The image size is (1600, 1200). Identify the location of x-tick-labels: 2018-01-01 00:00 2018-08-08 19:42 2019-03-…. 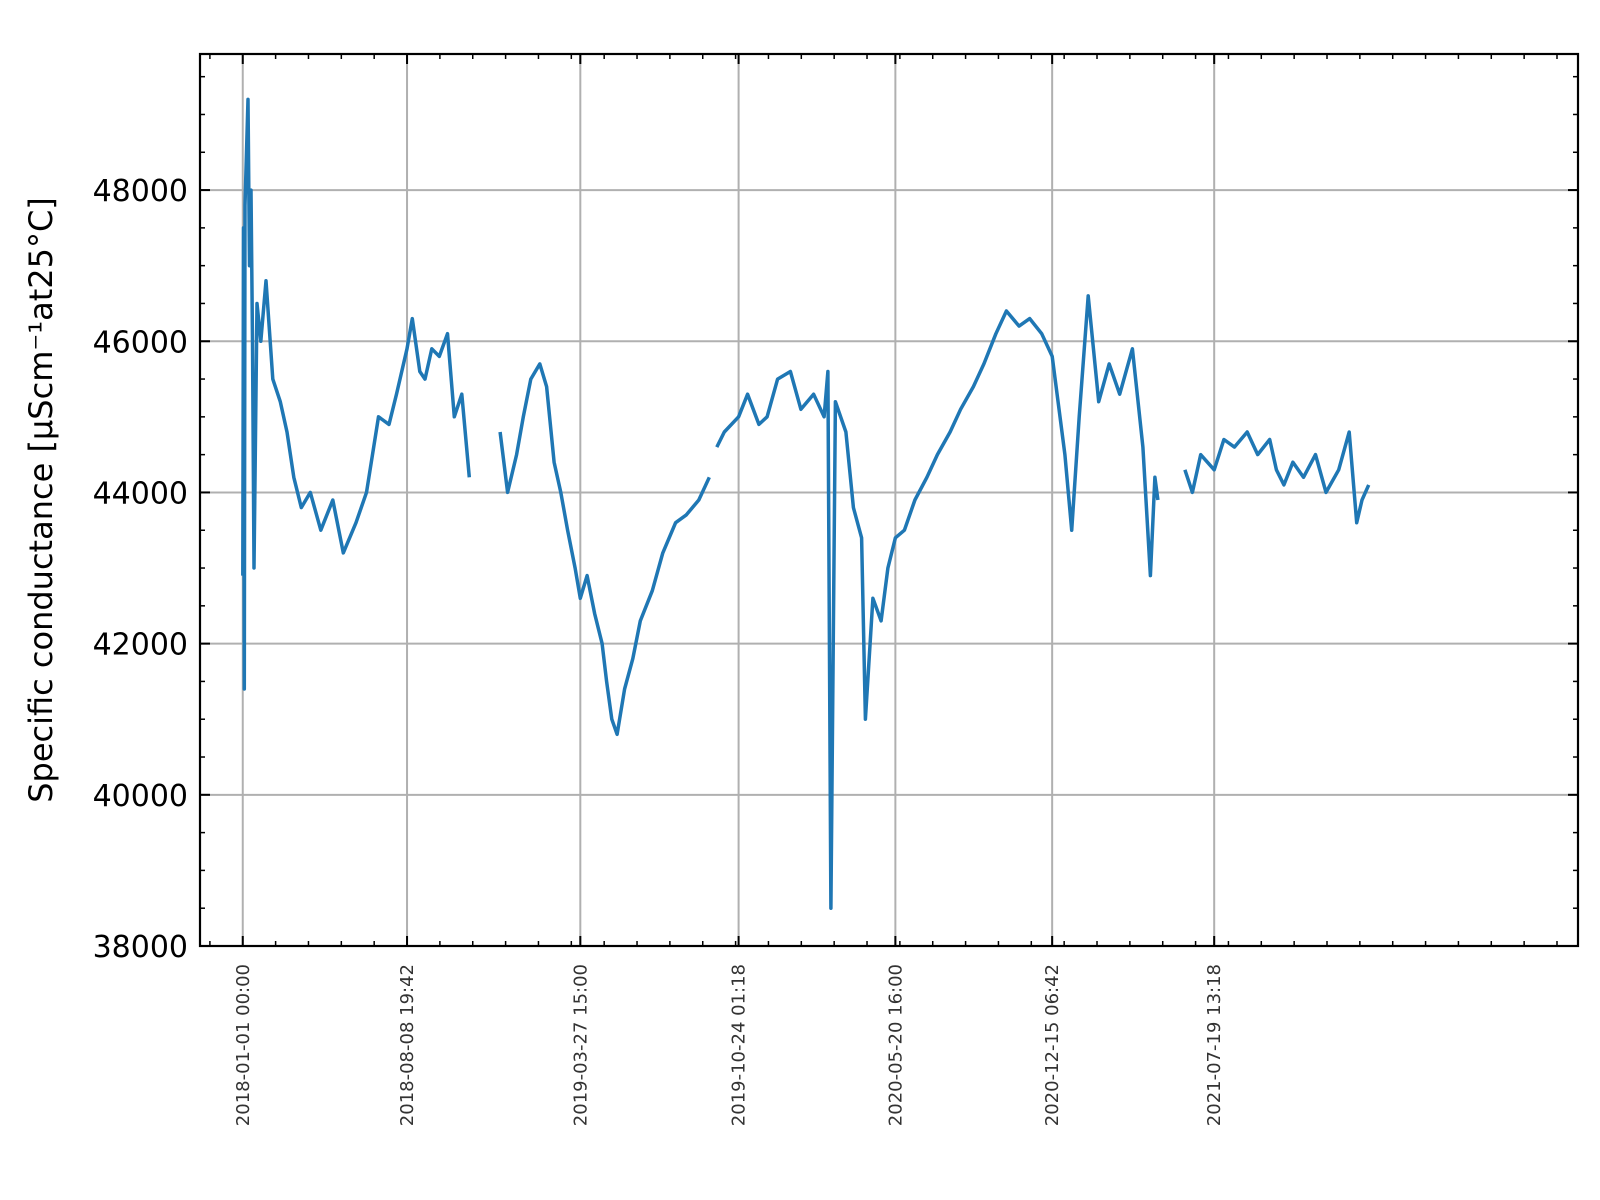
(729, 1045).